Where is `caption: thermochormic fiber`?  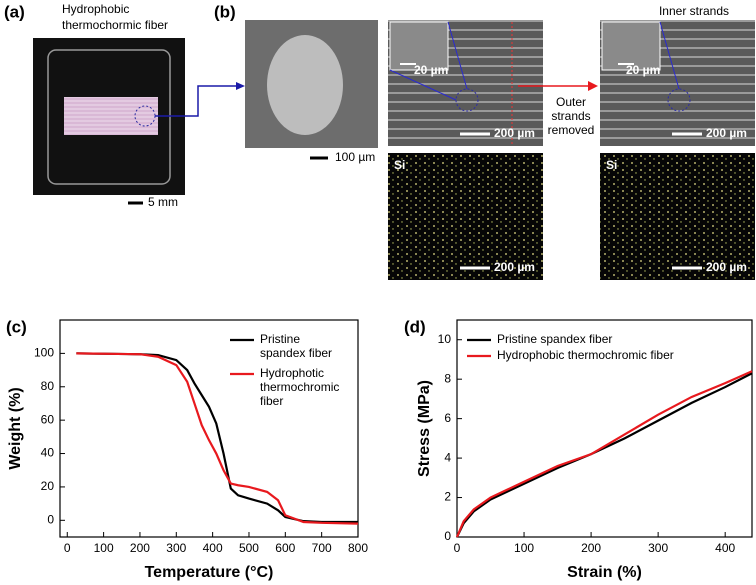 caption: thermochormic fiber is located at coordinates (115, 25).